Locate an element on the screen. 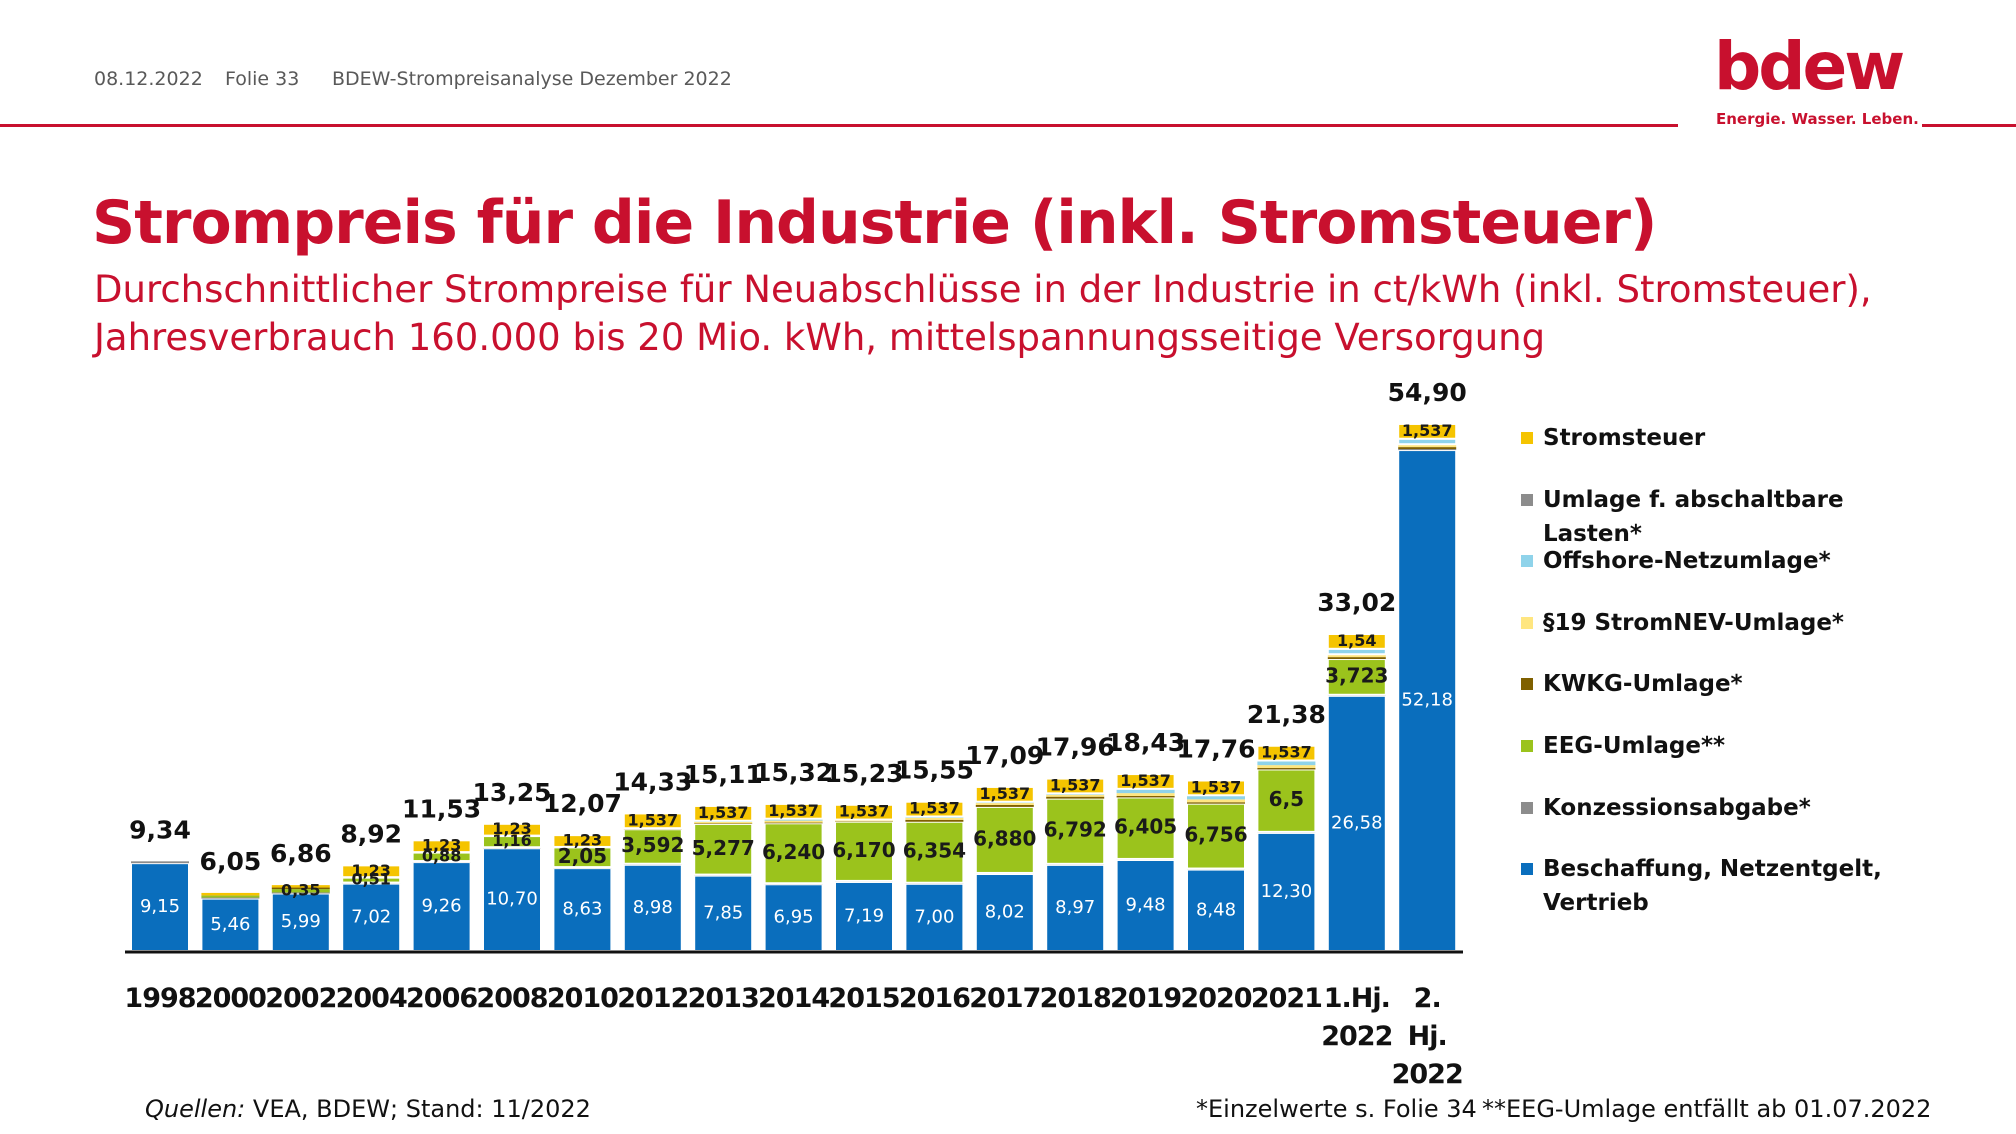  x-tick-label: 2014 is located at coordinates (794, 998).